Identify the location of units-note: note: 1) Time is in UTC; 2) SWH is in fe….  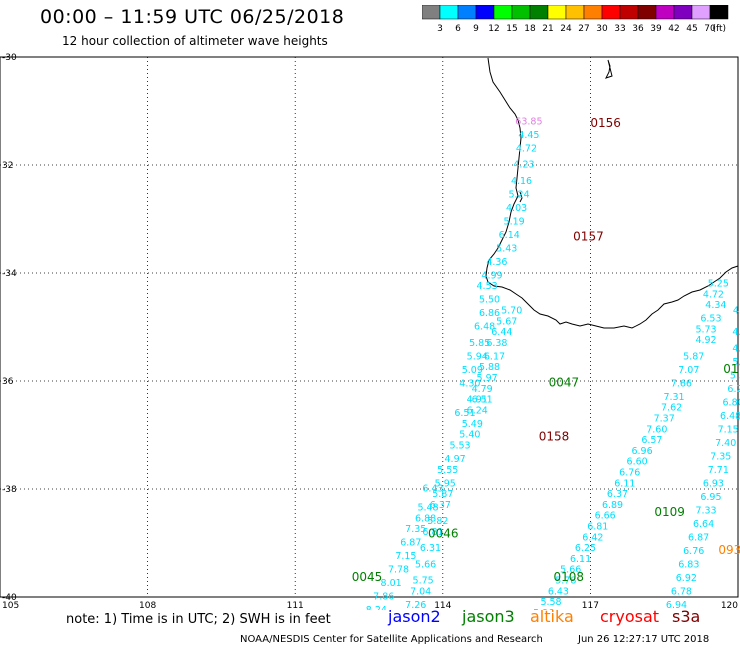
(198, 619).